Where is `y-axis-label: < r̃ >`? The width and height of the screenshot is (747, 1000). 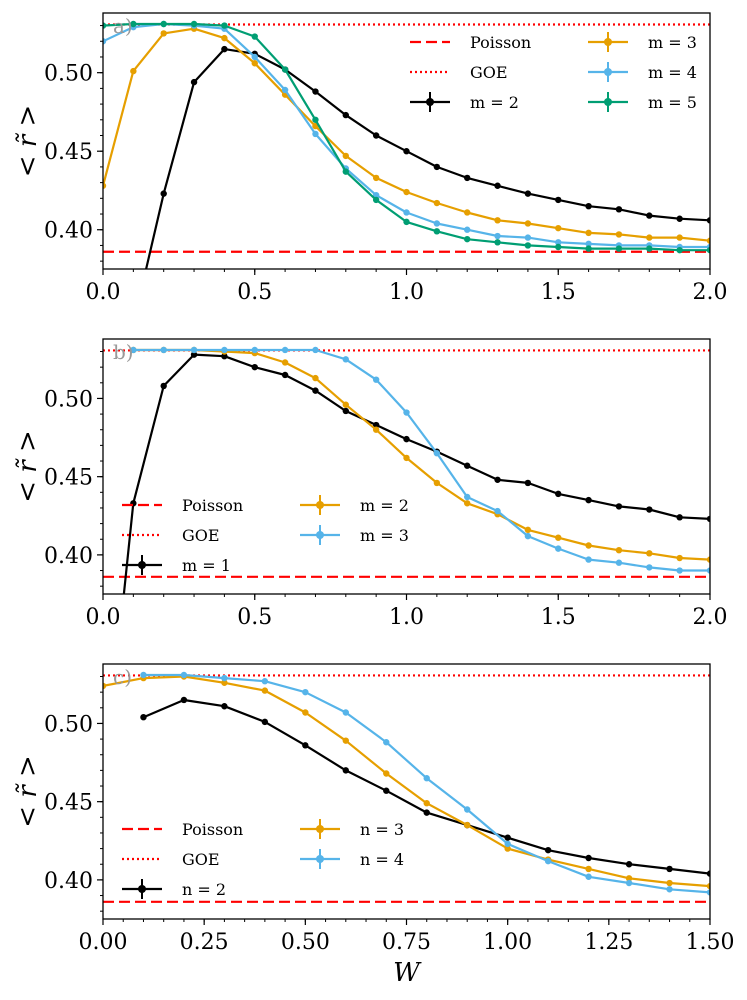 y-axis-label: < r̃ > is located at coordinates (28, 141).